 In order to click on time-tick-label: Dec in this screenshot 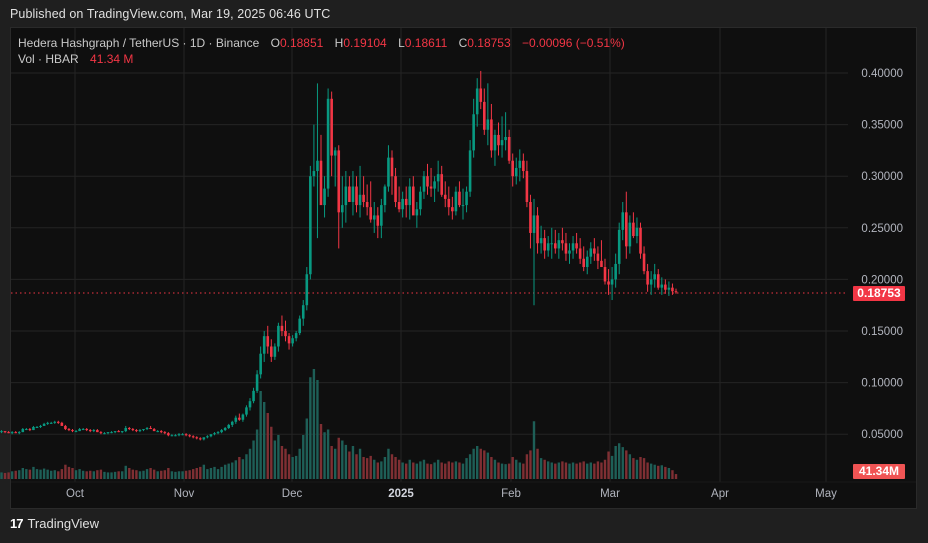, I will do `click(292, 494)`.